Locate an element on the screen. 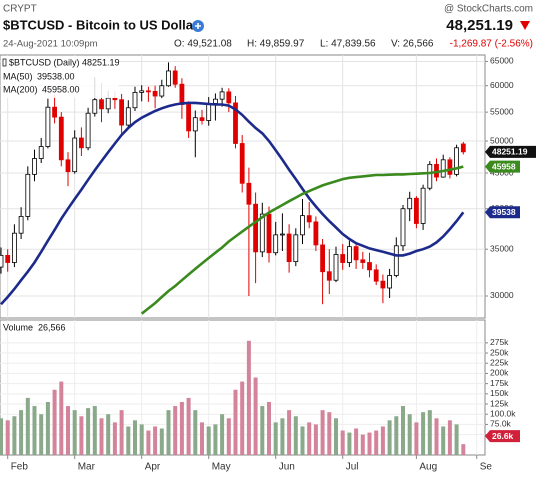 This screenshot has width=536, height=478. x-tick-label: Jun is located at coordinates (287, 467).